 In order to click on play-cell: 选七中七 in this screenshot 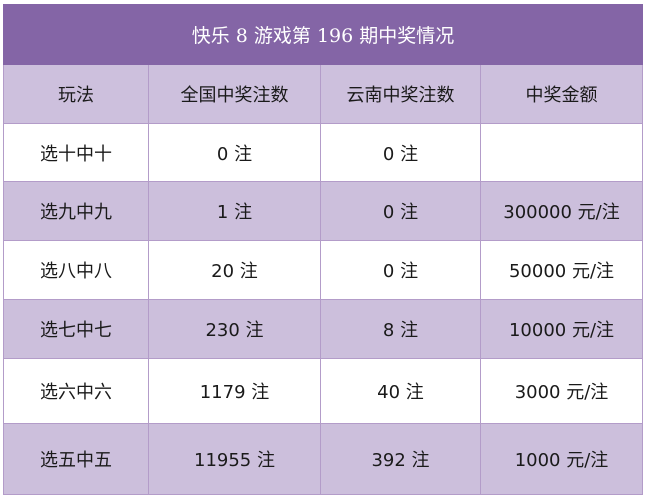, I will do `click(76, 329)`.